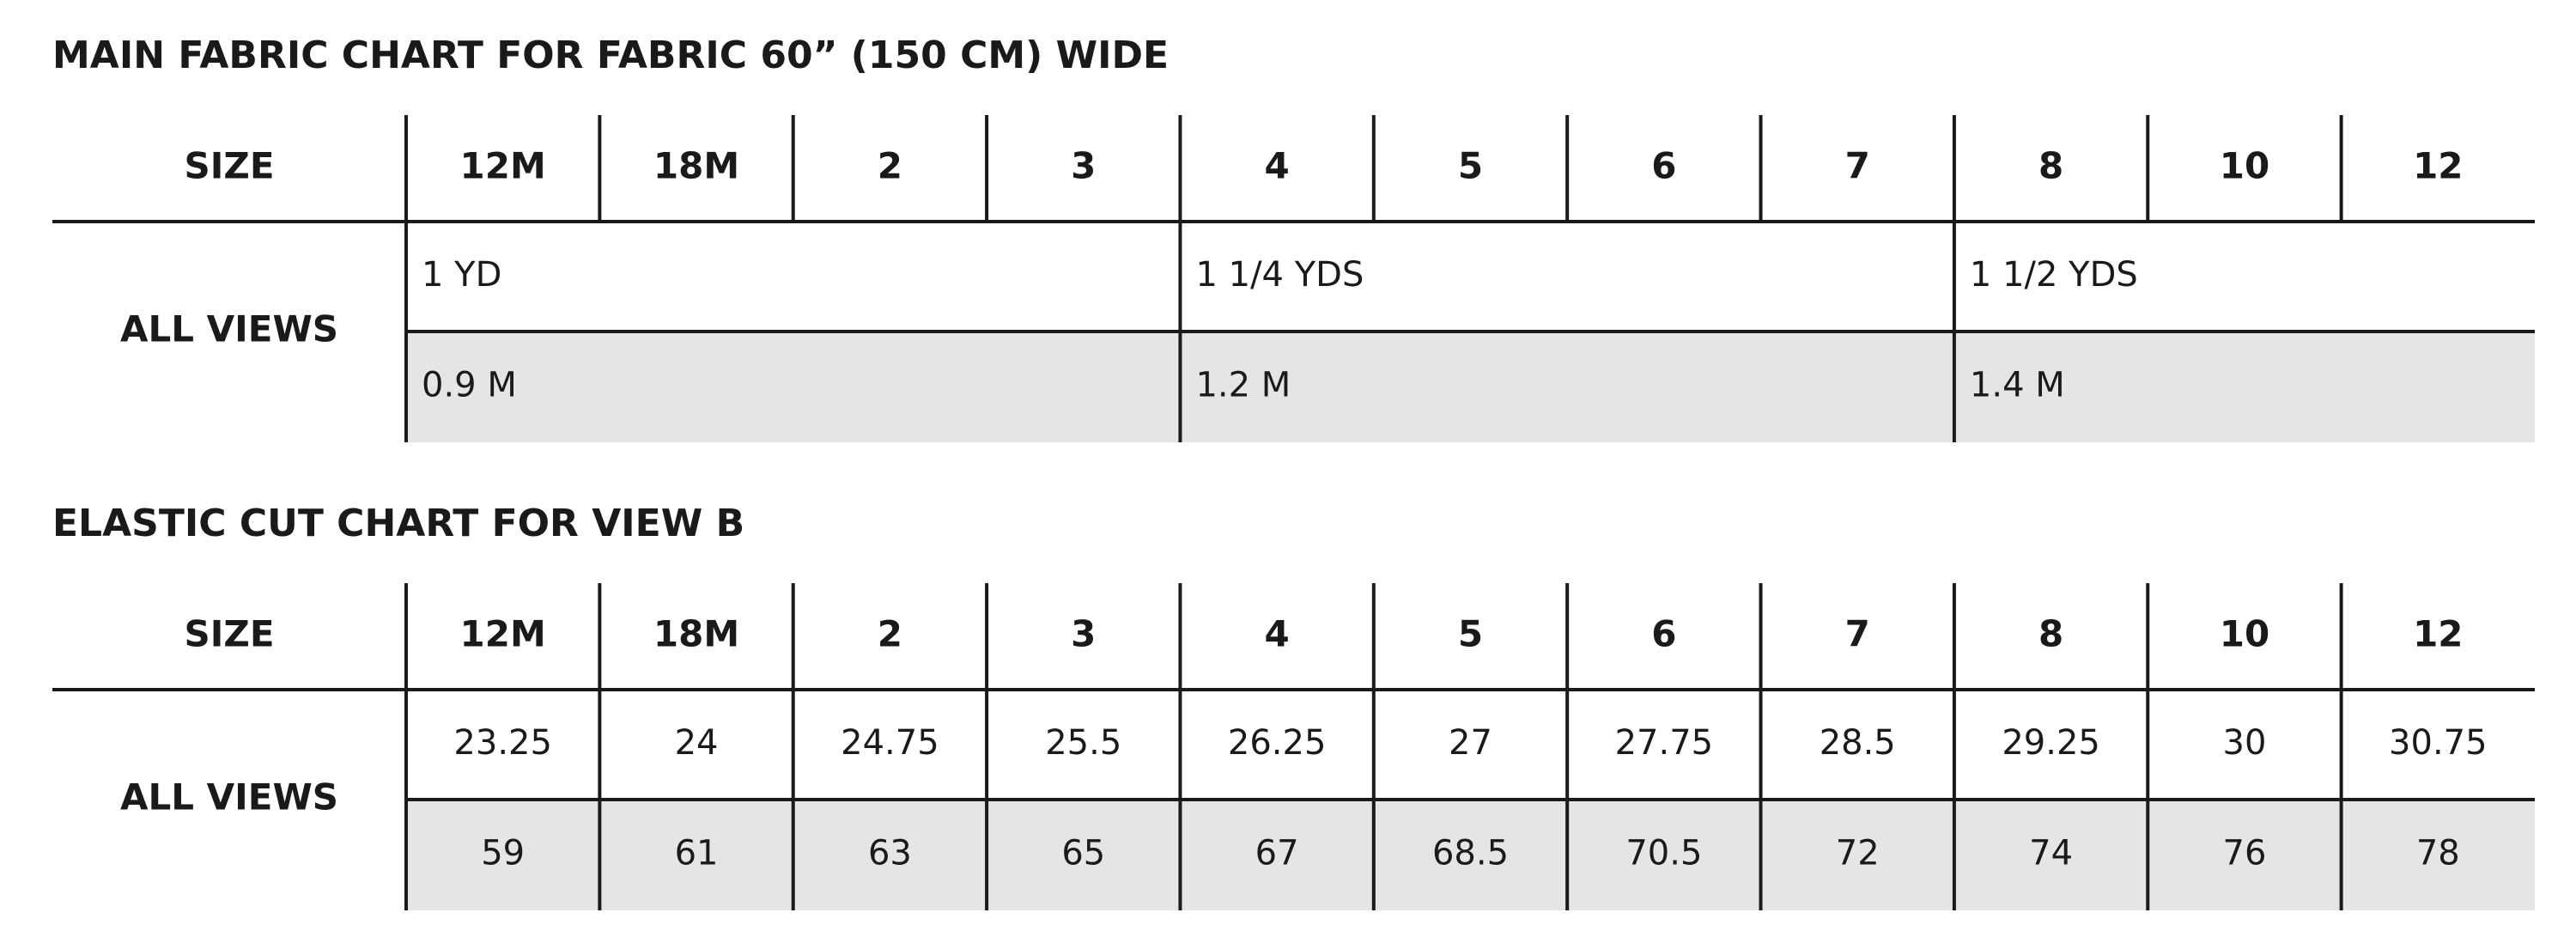  I want to click on cell: 1 1/2 YDS, so click(2054, 275).